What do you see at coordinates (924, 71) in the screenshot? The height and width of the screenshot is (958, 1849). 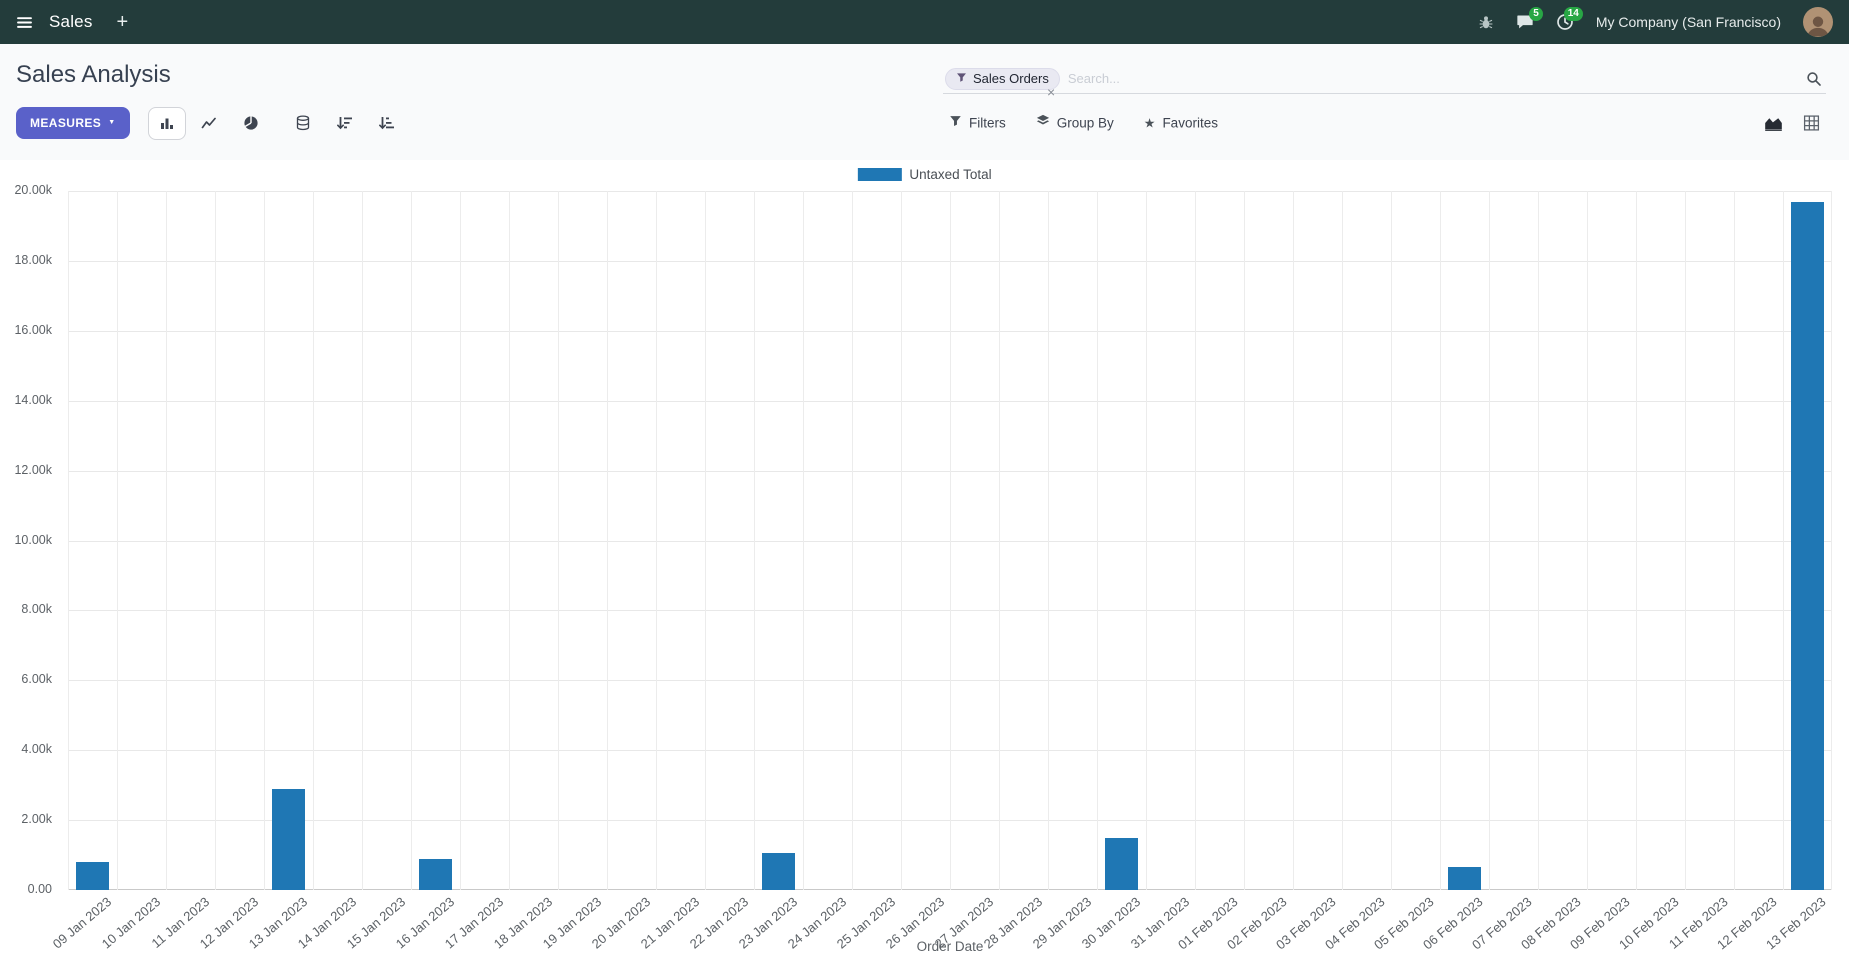 I see `control-panel-top: Sales Analysis Sales Orders ×` at bounding box center [924, 71].